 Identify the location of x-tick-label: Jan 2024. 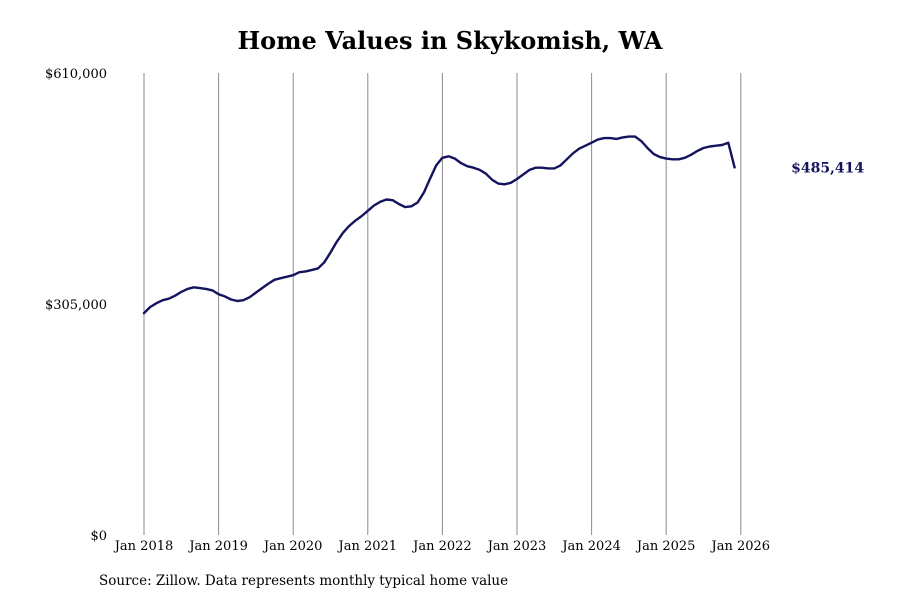
(590, 546).